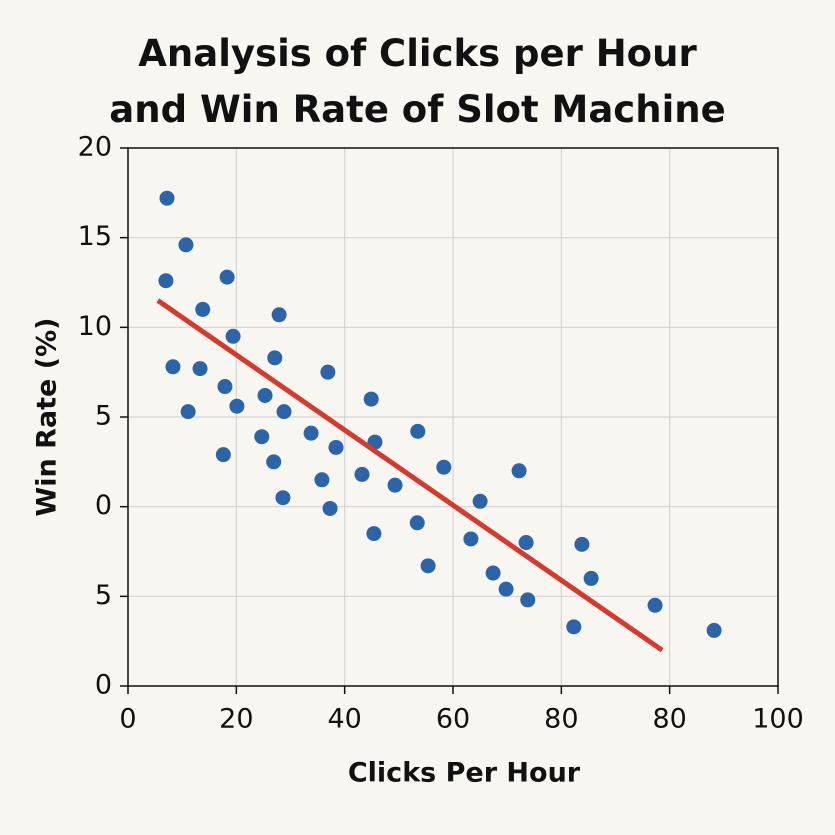  What do you see at coordinates (95, 326) in the screenshot?
I see `y-tick-label: 10` at bounding box center [95, 326].